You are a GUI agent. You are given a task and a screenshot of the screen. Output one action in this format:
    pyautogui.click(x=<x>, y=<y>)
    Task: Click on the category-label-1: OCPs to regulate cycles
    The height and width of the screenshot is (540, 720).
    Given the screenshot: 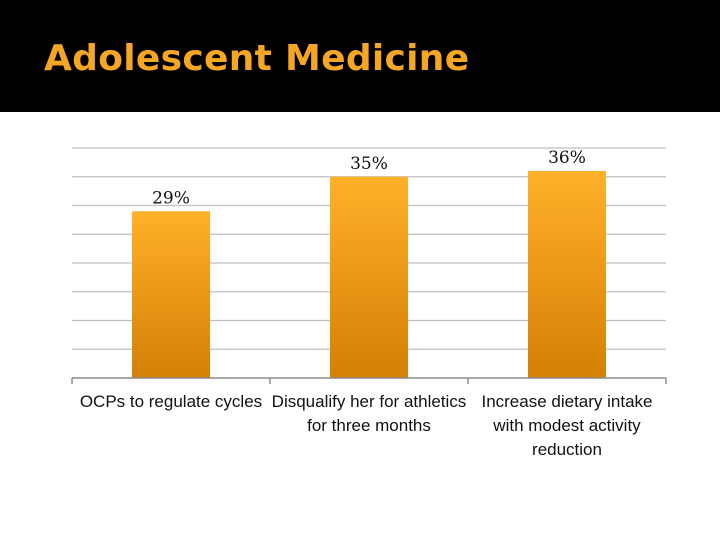 What is the action you would take?
    pyautogui.click(x=171, y=401)
    